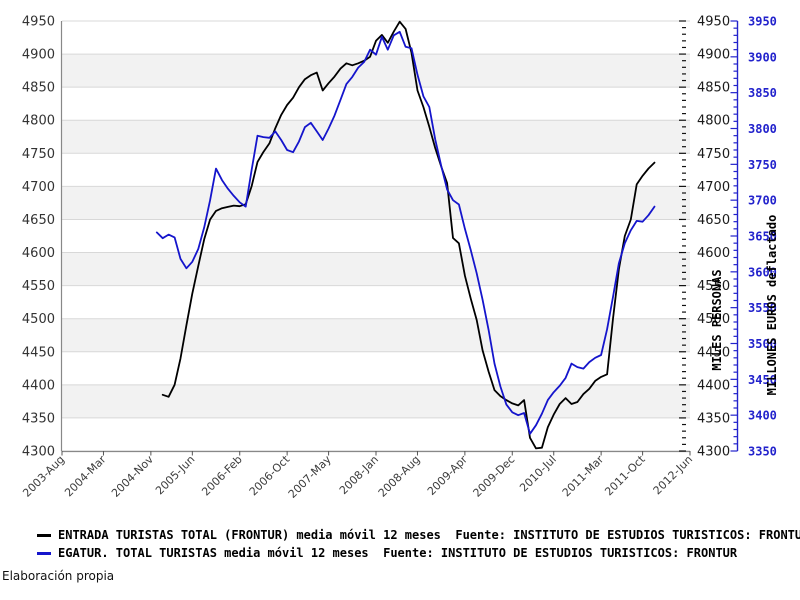 This screenshot has height=600, width=800. What do you see at coordinates (583, 476) in the screenshot?
I see `x-axis-tick-label: 2011-Mar` at bounding box center [583, 476].